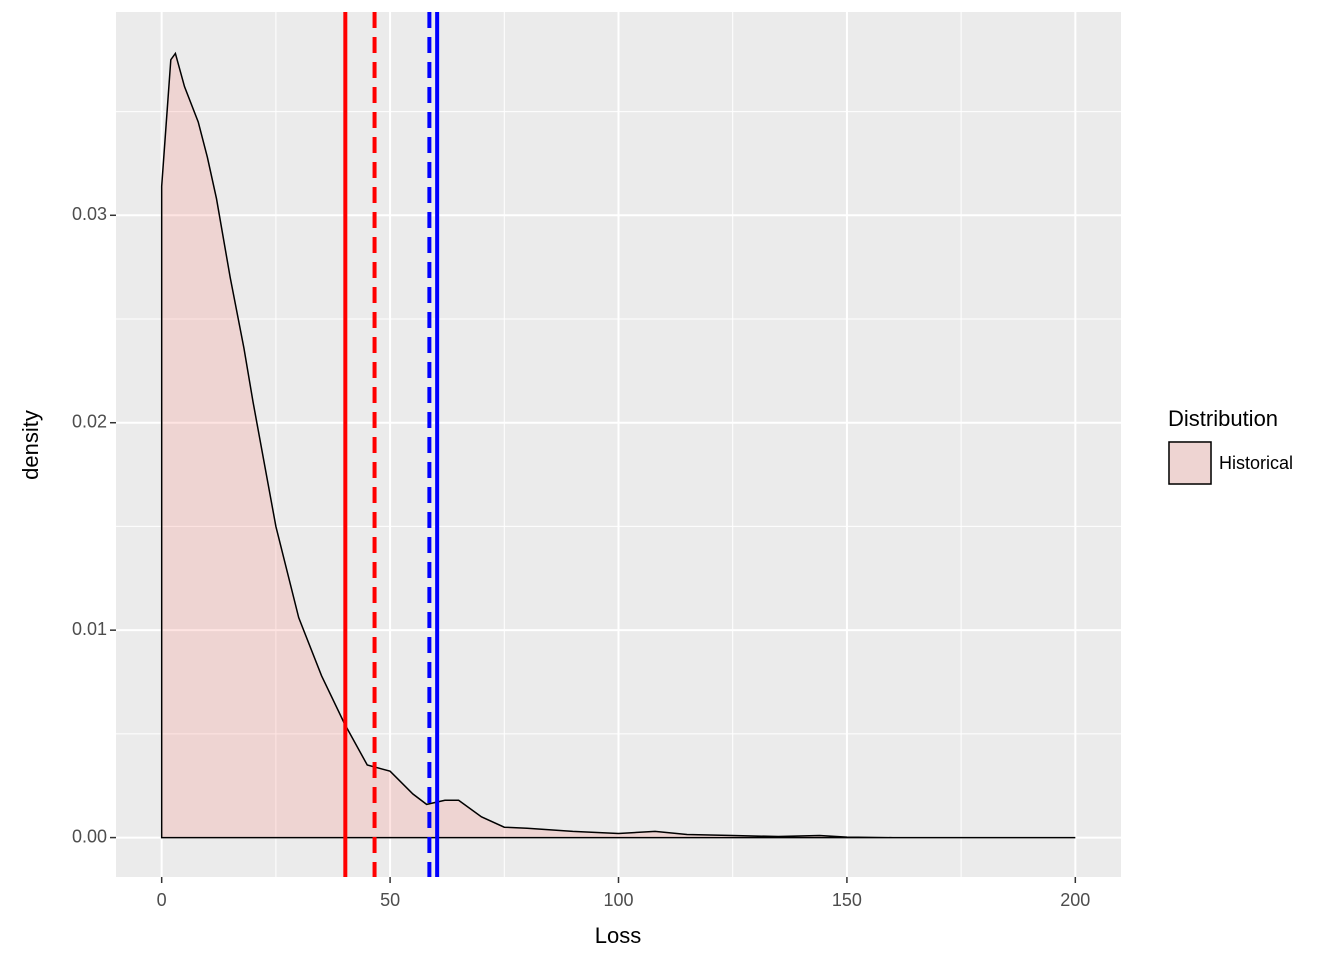  What do you see at coordinates (162, 900) in the screenshot?
I see `x-tick-label: 0` at bounding box center [162, 900].